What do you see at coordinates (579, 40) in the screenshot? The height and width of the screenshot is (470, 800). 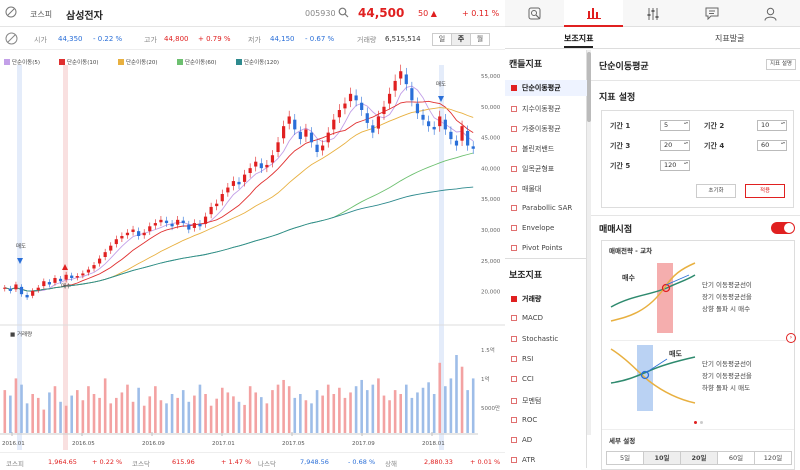 I see `tab-aux-indicators: 보조지표` at bounding box center [579, 40].